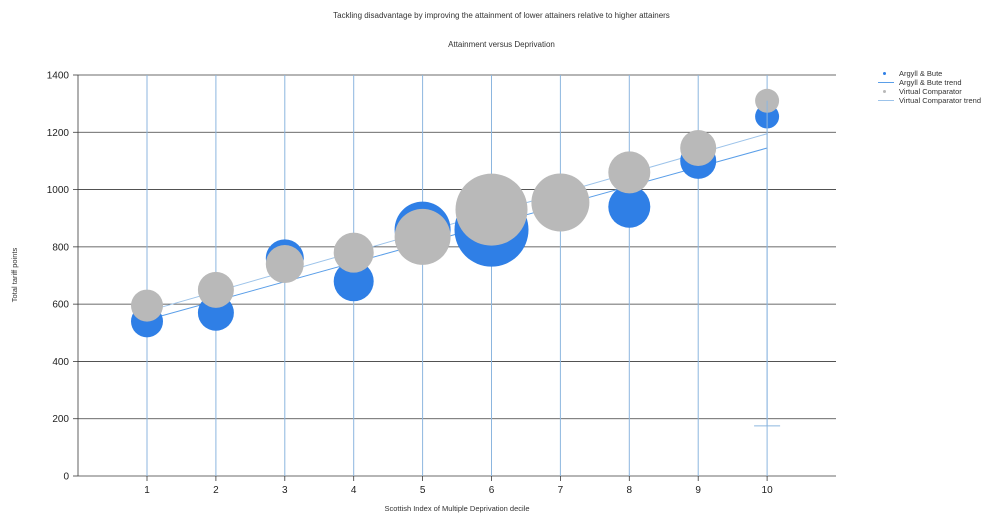  I want to click on legend-item-comparator: Virtual Comparator, so click(928, 91).